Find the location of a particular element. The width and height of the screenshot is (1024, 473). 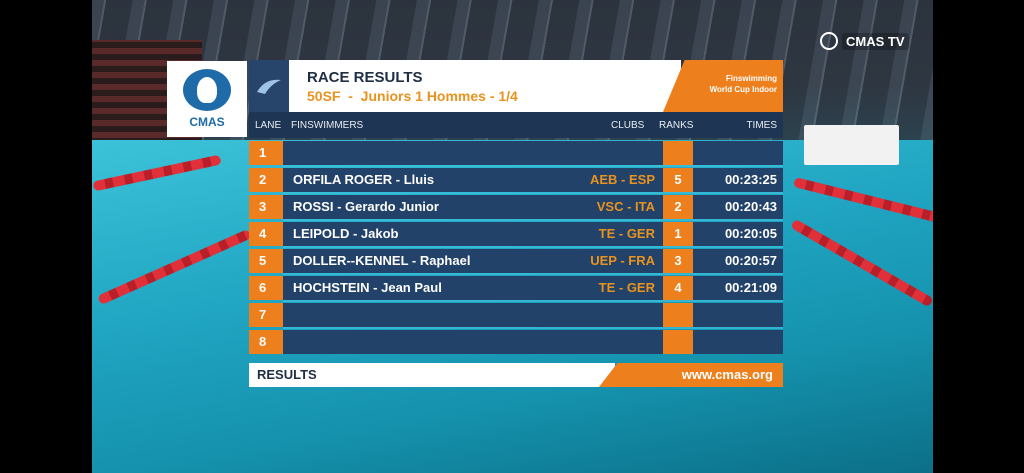

club-code: VSC - ITA is located at coordinates (625, 206).